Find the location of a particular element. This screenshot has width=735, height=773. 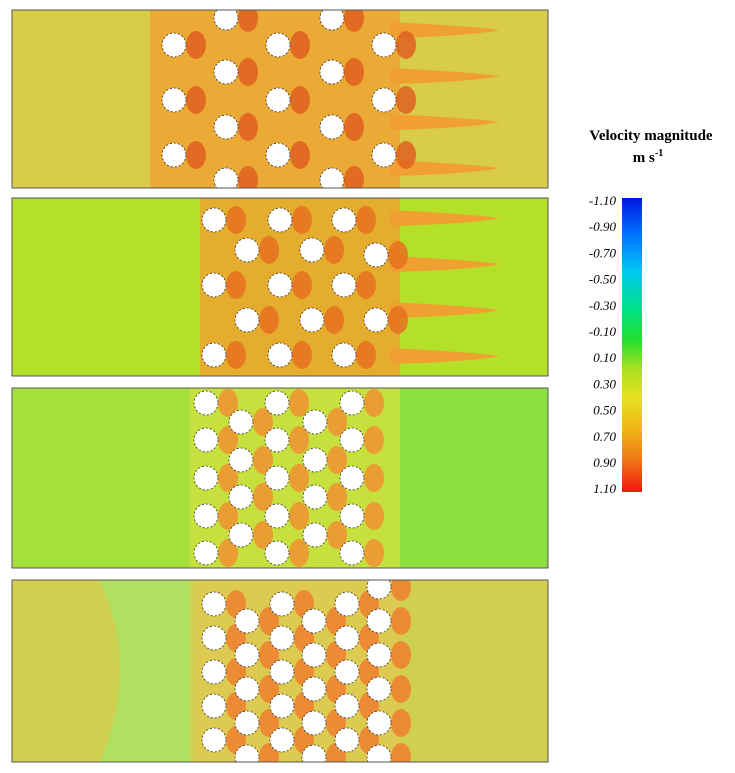

colorbar-tick-label: 0.50 is located at coordinates (604, 410).